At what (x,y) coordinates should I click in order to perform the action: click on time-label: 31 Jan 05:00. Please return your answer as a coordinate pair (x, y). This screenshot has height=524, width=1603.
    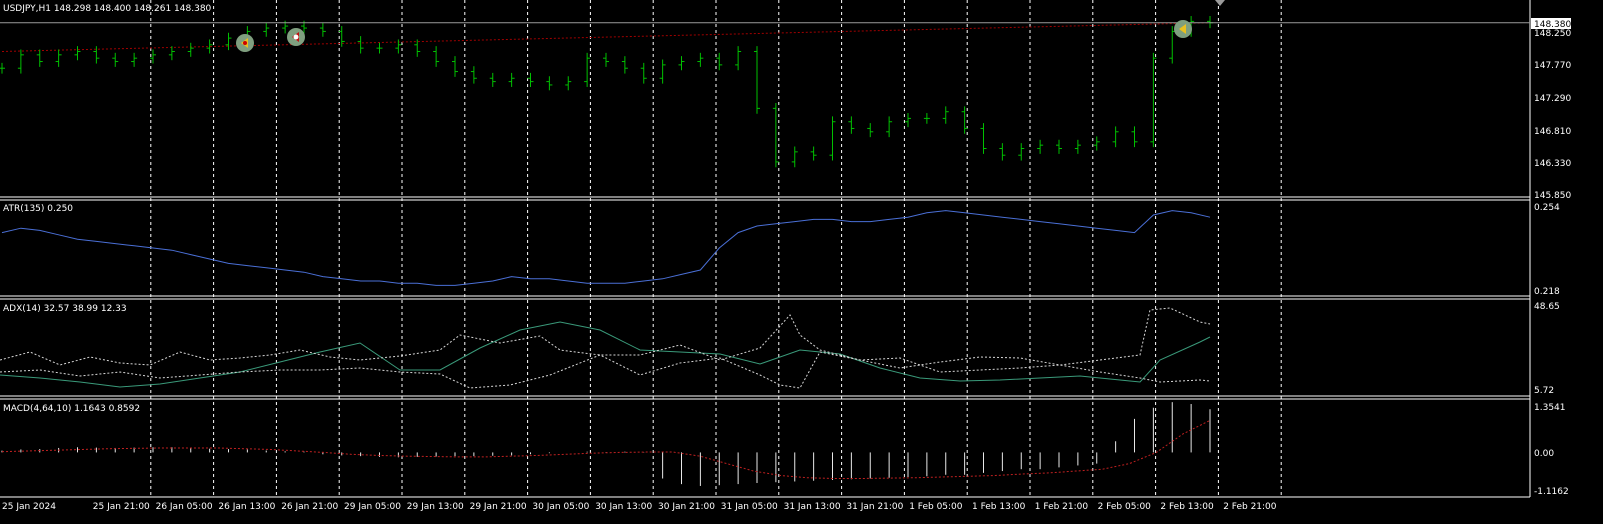
    Looking at the image, I should click on (749, 507).